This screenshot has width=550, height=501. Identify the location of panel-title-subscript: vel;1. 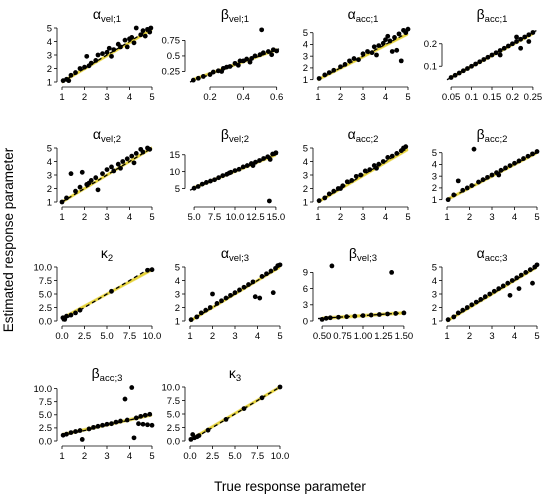
(111, 19).